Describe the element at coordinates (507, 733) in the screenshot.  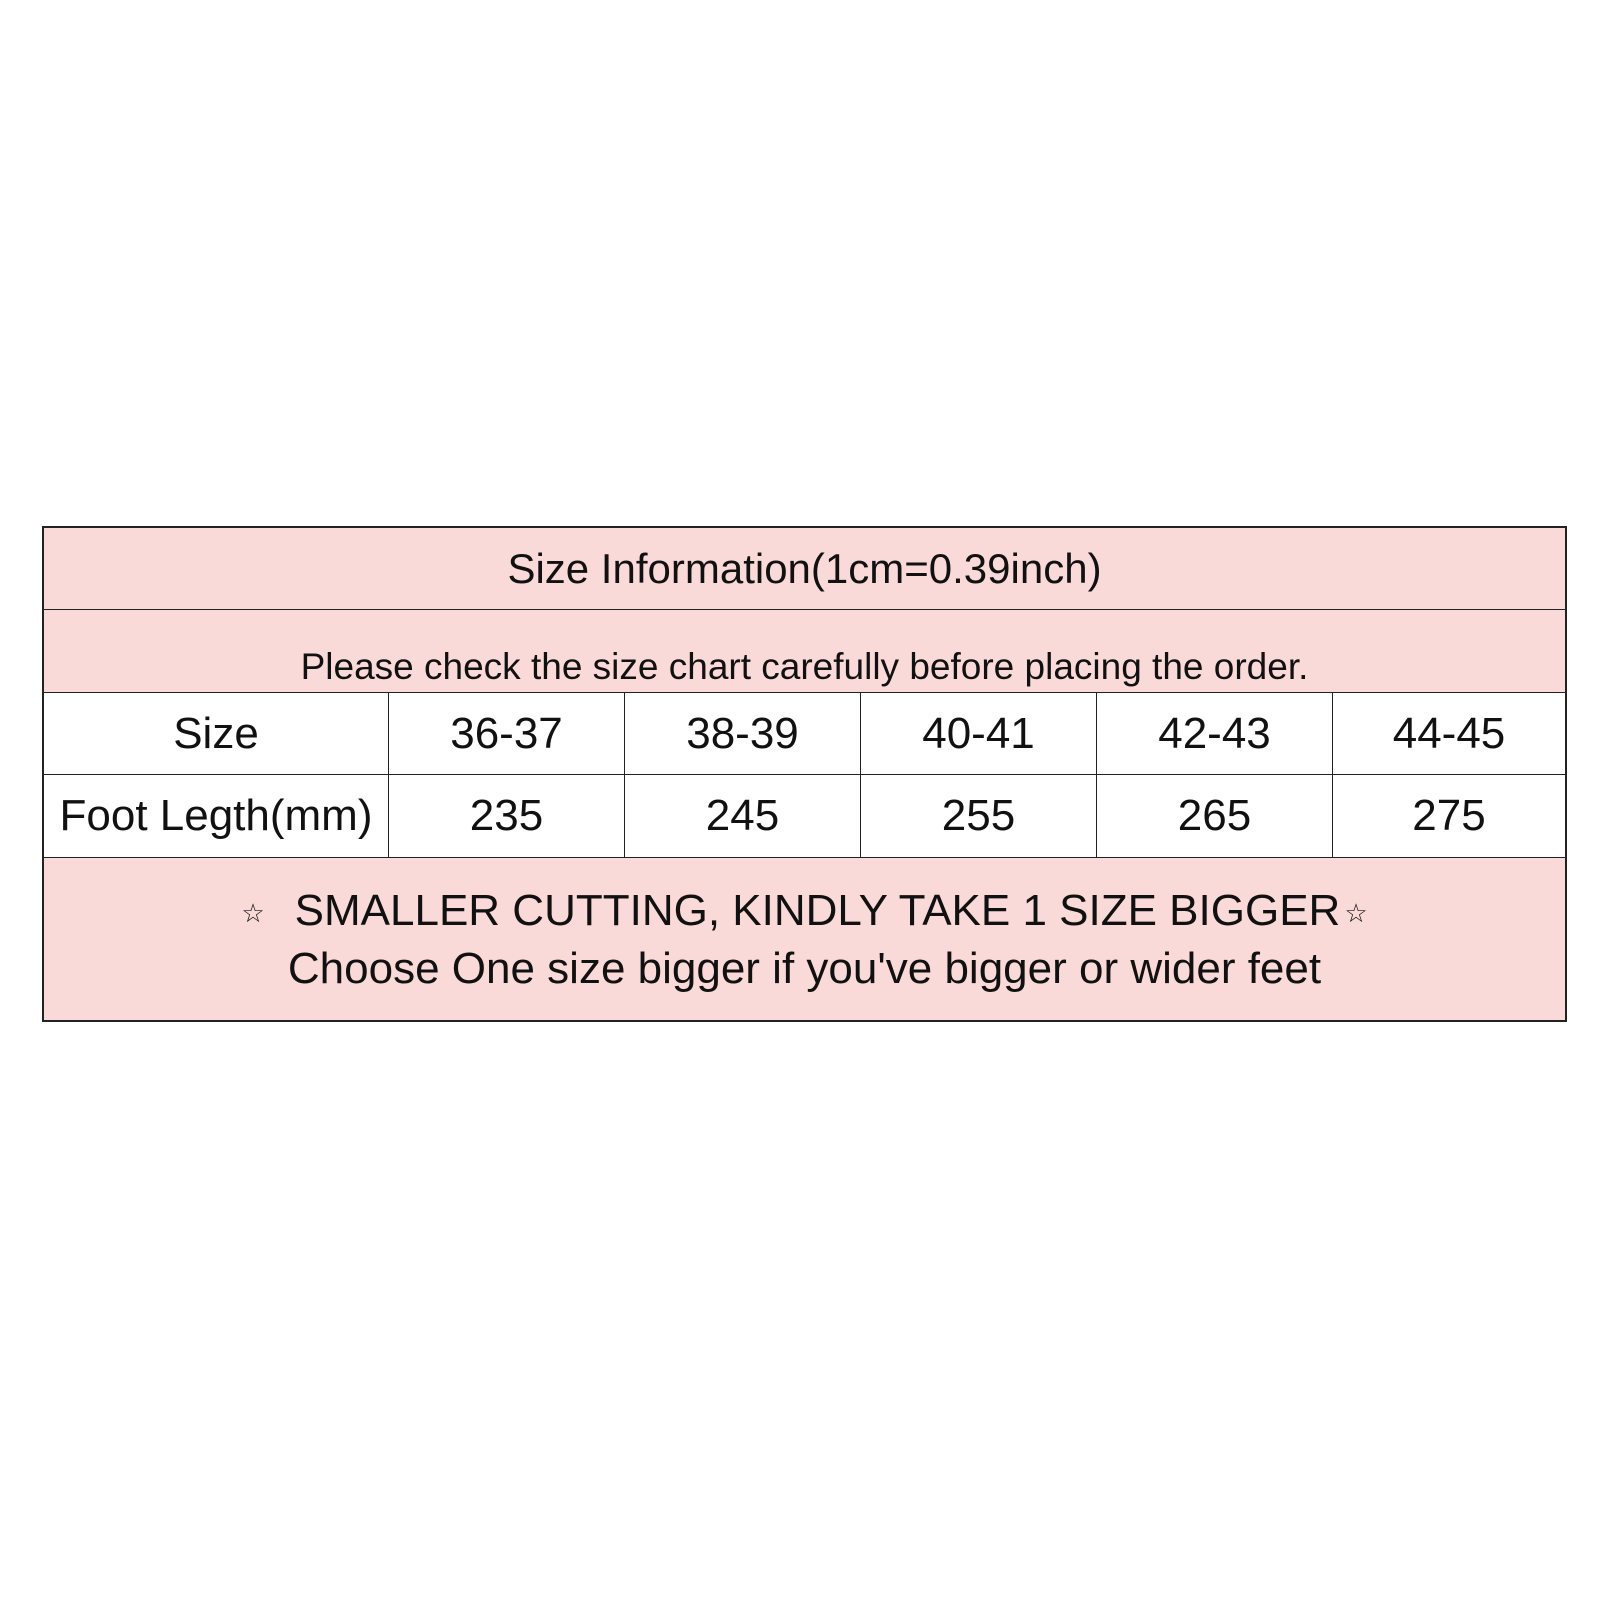
I see `size-cell: 36-37` at that location.